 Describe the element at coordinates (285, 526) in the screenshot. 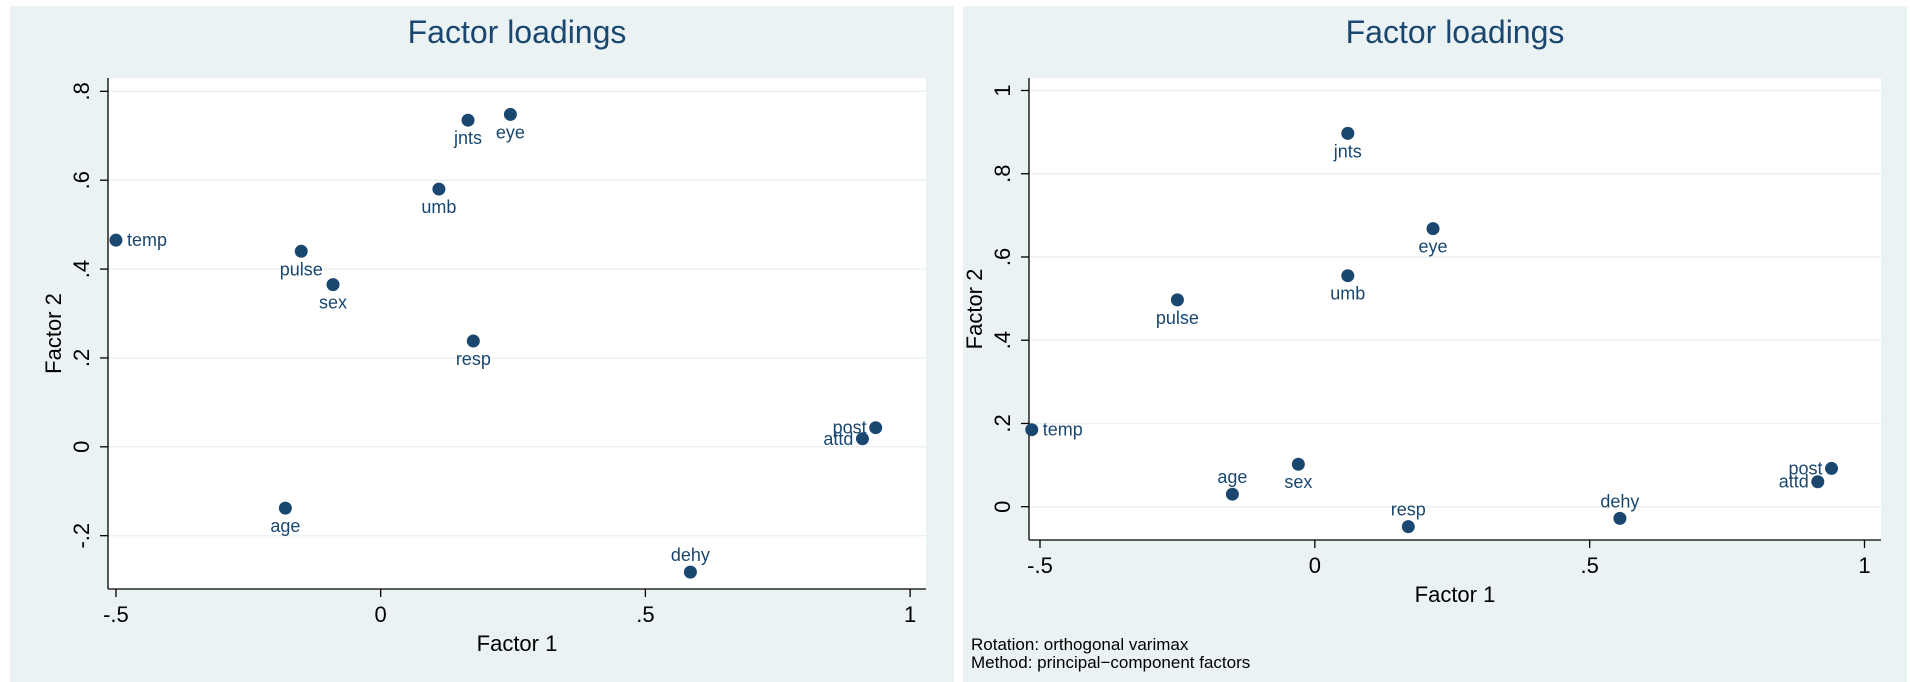

I see `left-point-label-age: age` at that location.